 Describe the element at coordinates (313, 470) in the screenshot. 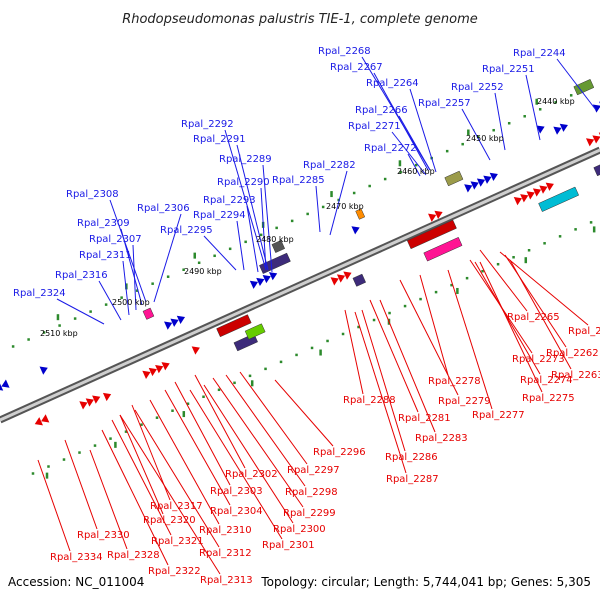

I see `gene-label: Rpal_2297` at that location.